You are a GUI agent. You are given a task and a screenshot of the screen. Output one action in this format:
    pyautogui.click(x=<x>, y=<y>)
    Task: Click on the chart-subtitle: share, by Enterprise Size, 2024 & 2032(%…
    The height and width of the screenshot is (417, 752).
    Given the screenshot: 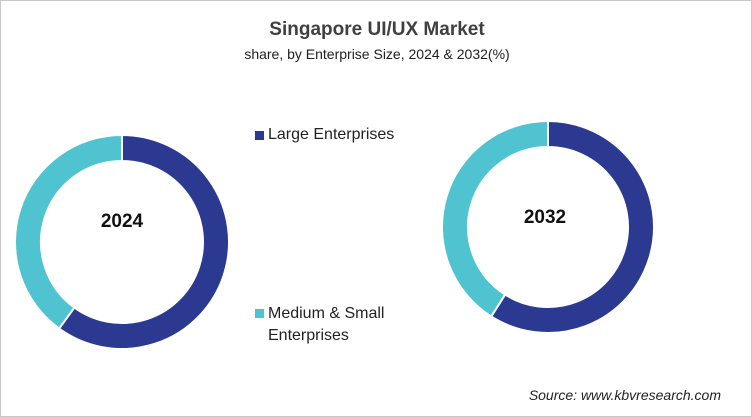 What is the action you would take?
    pyautogui.click(x=377, y=54)
    